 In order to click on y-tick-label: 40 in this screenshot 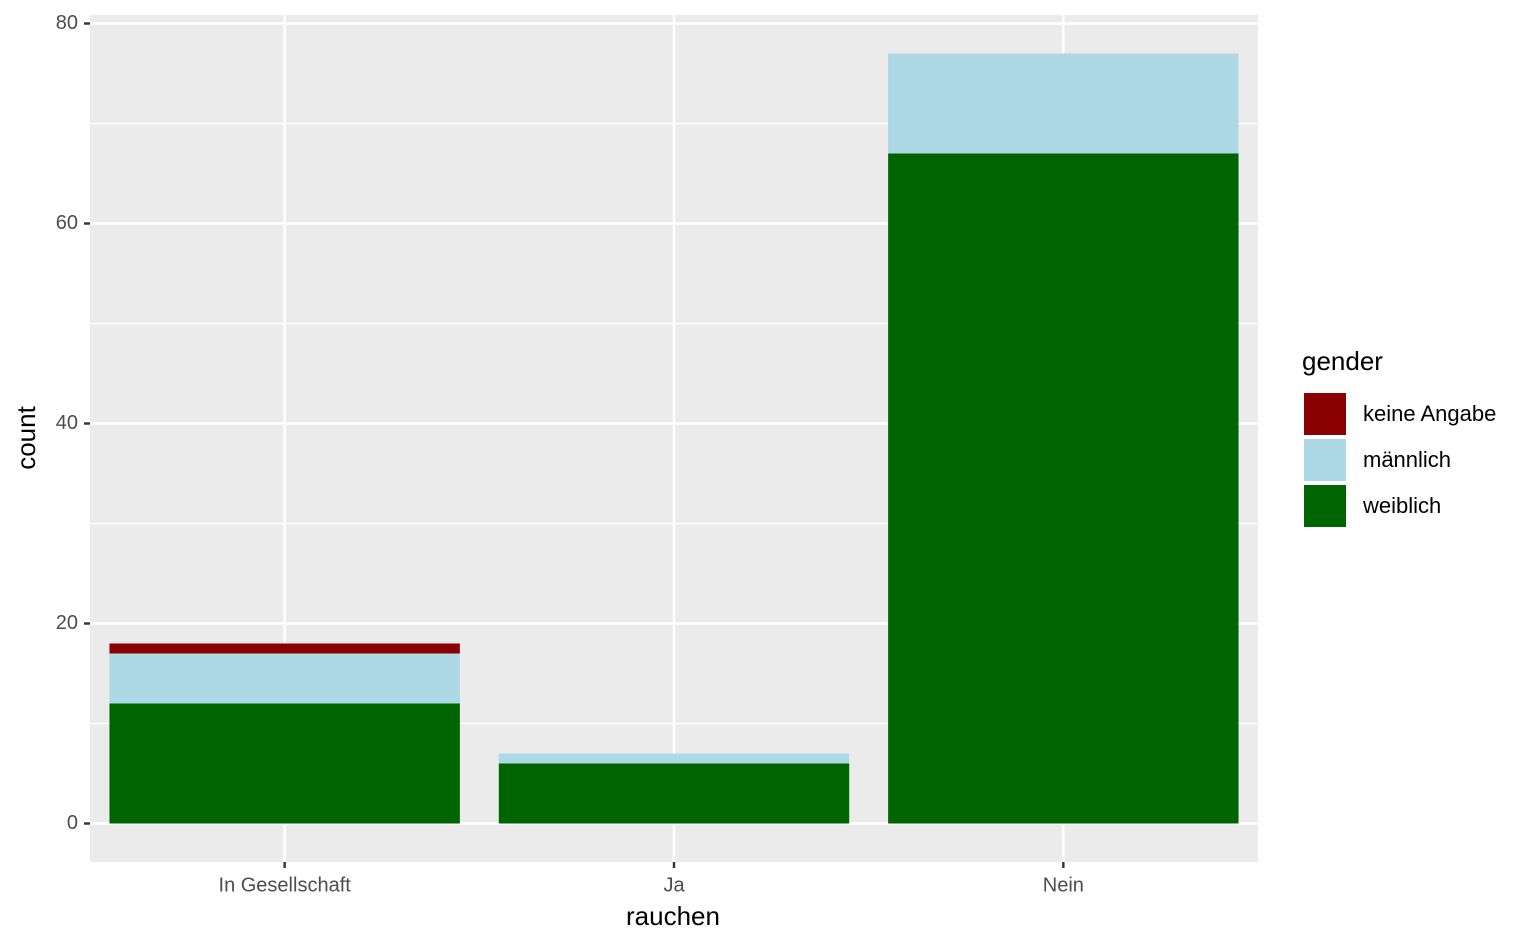, I will do `click(67, 423)`.